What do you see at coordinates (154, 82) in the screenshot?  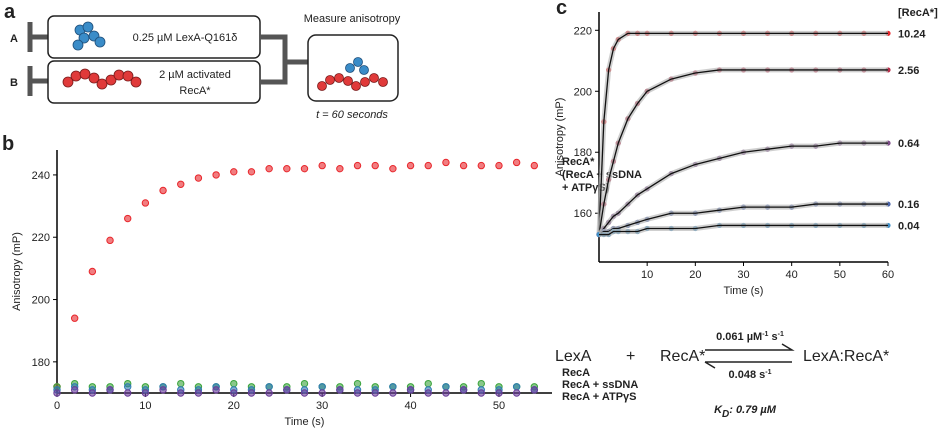 I see `syringe` at bounding box center [154, 82].